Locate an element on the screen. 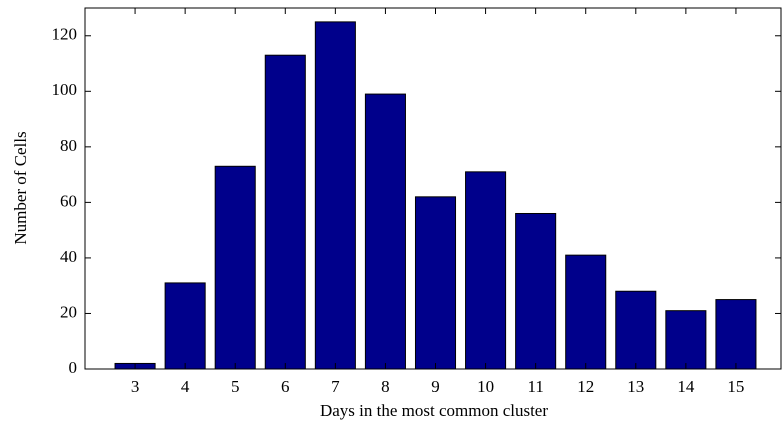  y-tick-label: 0 is located at coordinates (73, 367).